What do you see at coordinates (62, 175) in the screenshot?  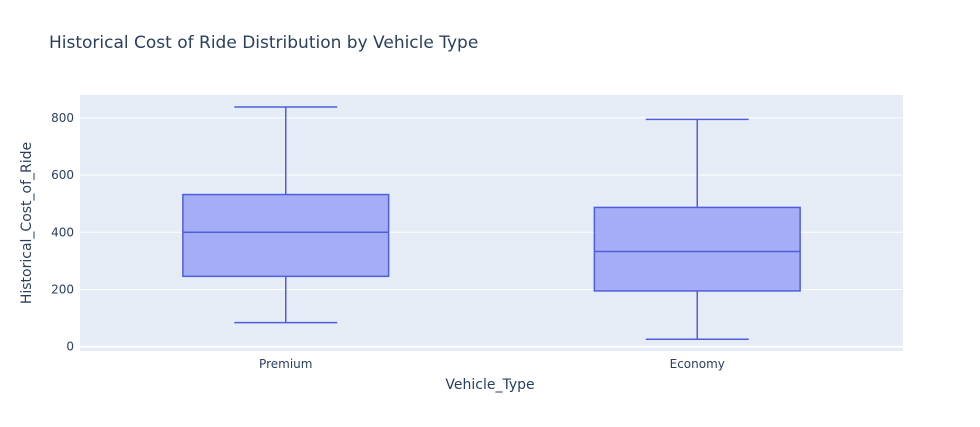 I see `y-tick-label: 600` at bounding box center [62, 175].